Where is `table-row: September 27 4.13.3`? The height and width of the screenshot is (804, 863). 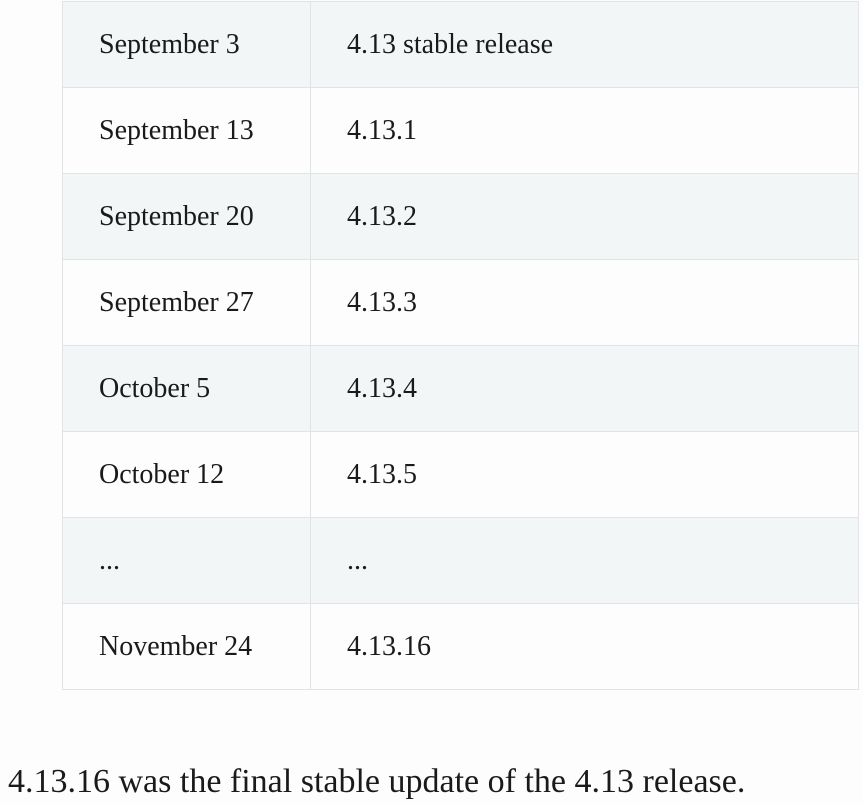 table-row: September 27 4.13.3 is located at coordinates (460, 302).